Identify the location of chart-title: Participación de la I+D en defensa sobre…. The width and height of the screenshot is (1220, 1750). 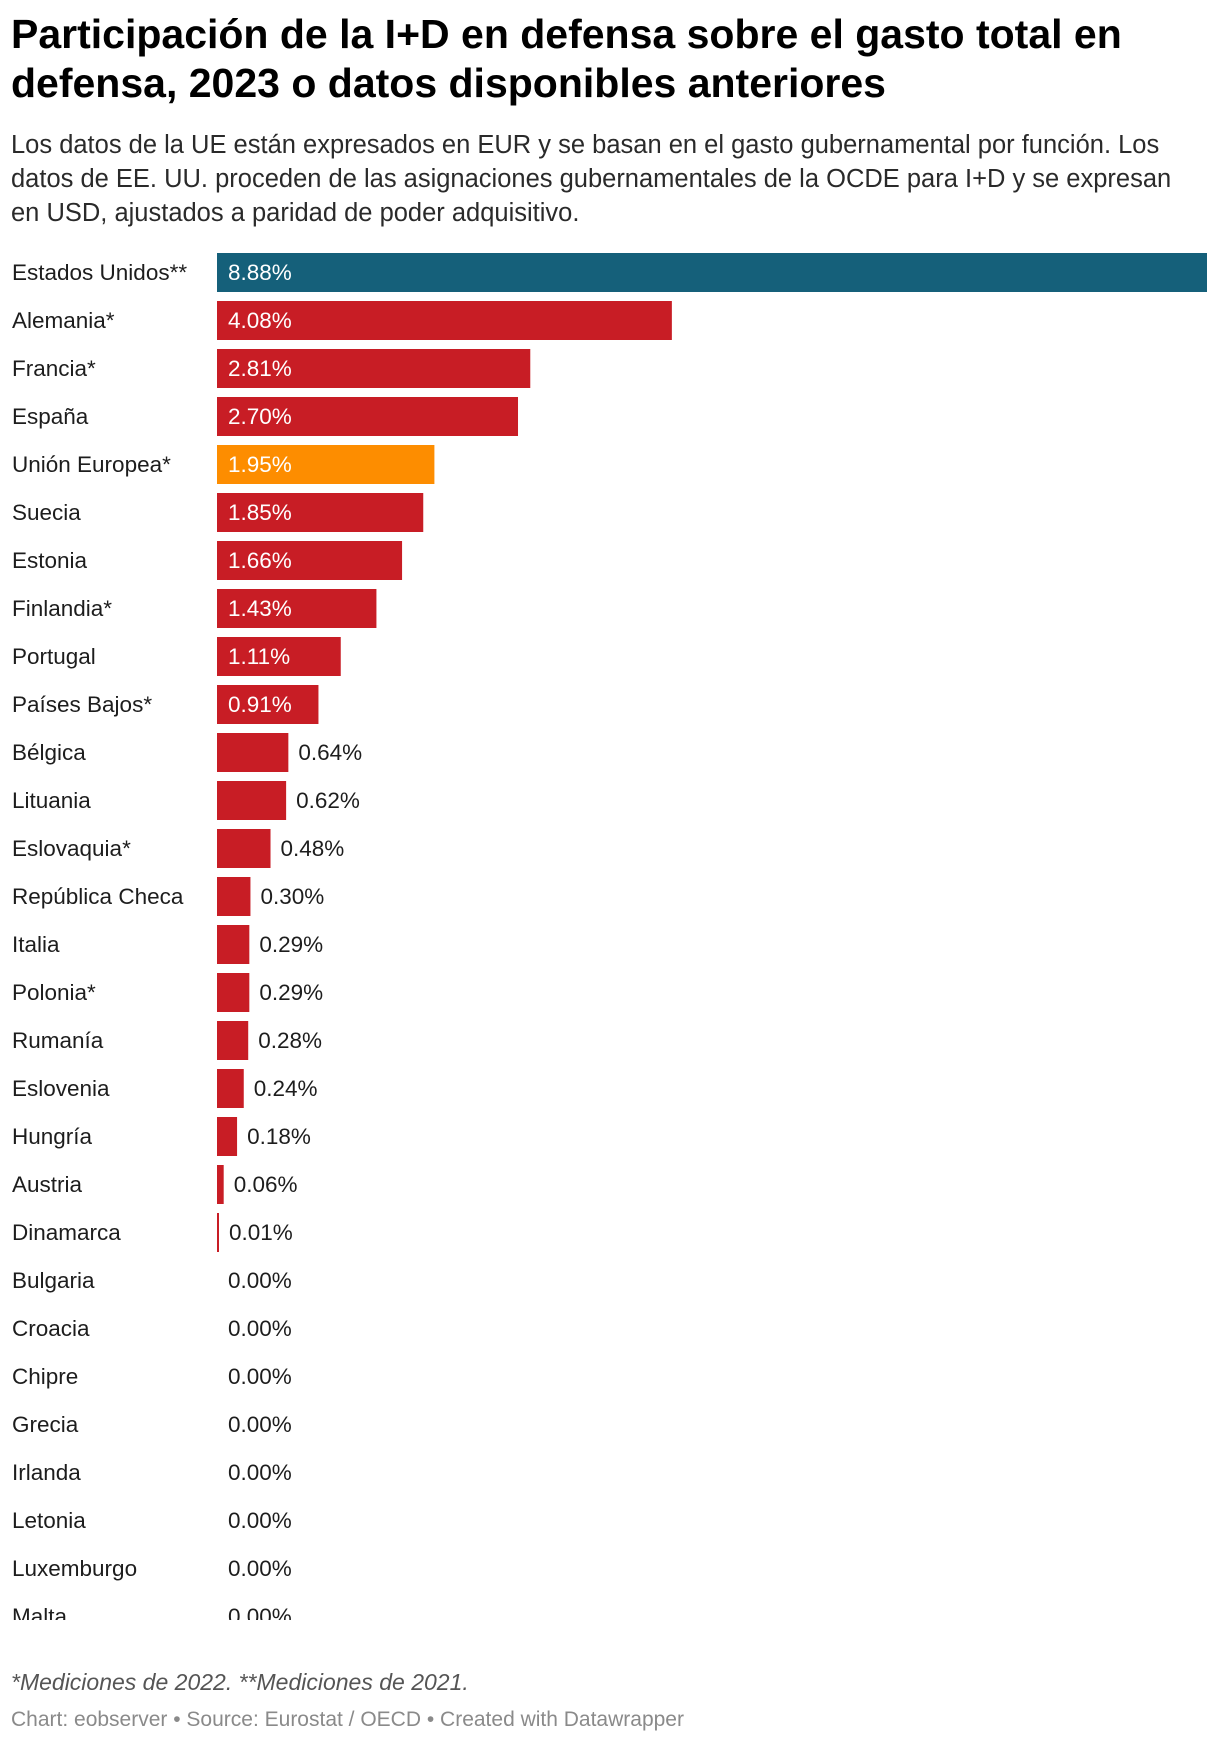
(566, 58).